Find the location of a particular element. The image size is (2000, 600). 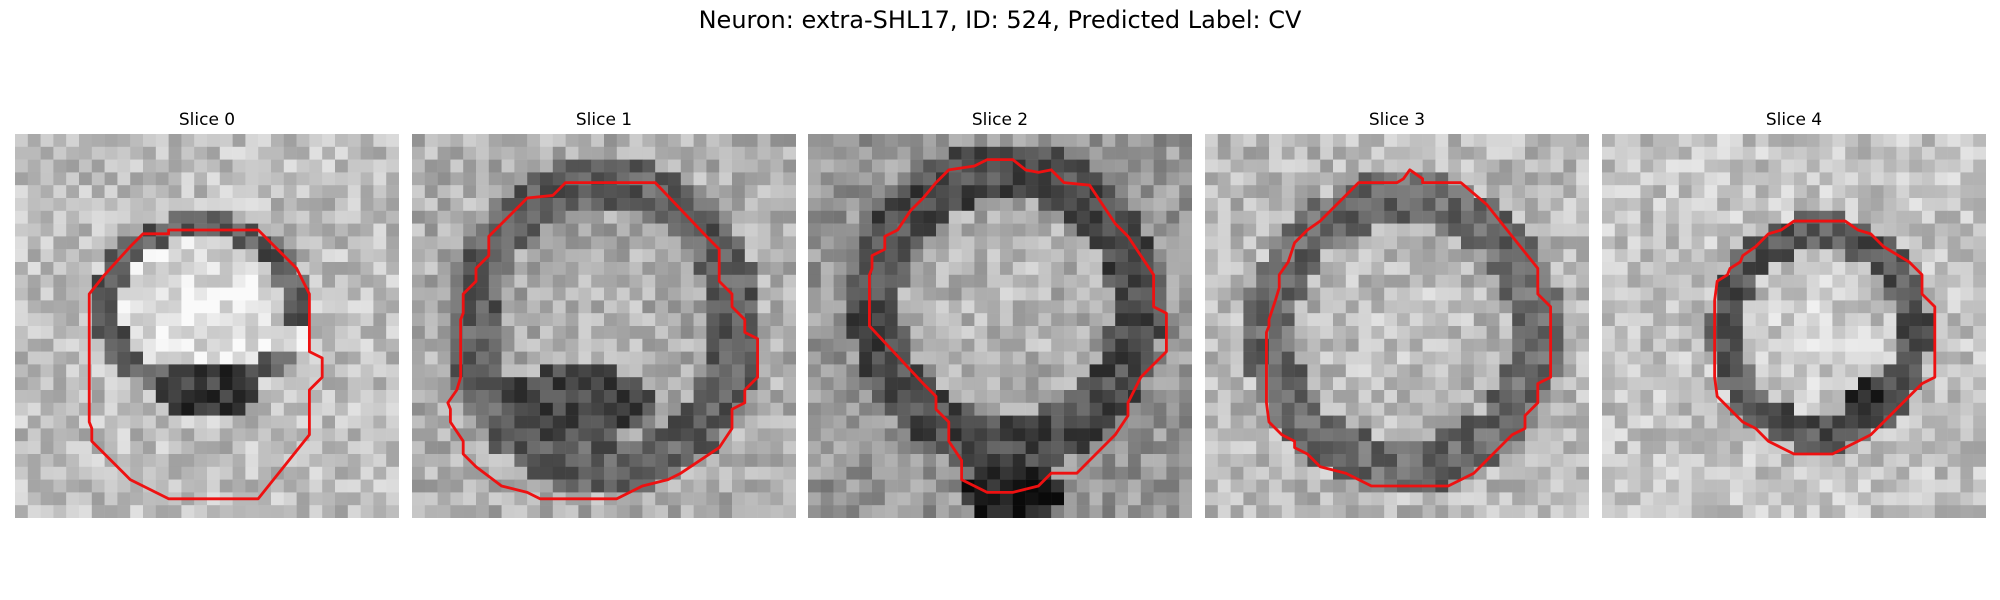

slice-title-0: Slice 0 is located at coordinates (207, 120).